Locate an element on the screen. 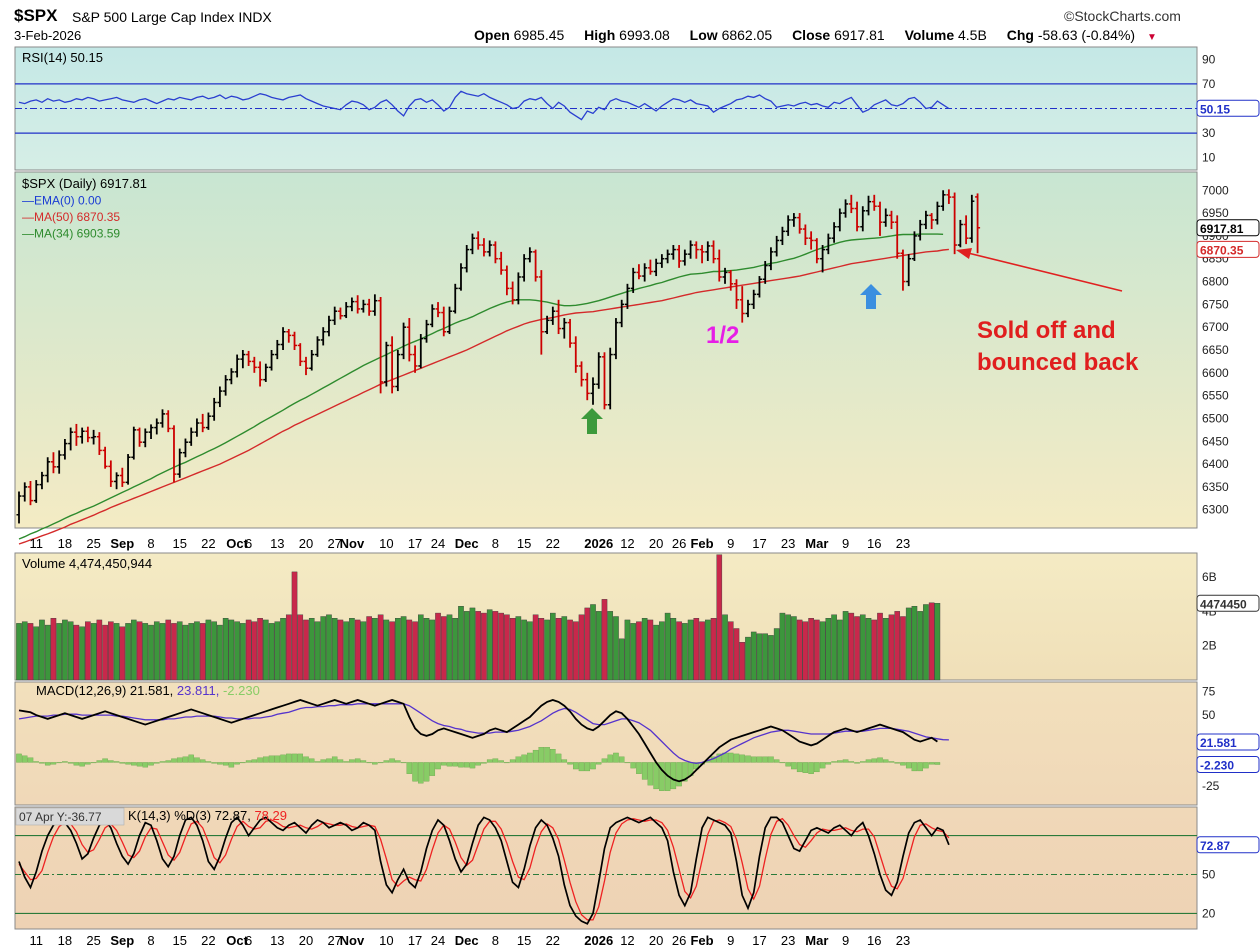  price-legend-item: $SPX (Daily) 6917.81 is located at coordinates (84, 183).